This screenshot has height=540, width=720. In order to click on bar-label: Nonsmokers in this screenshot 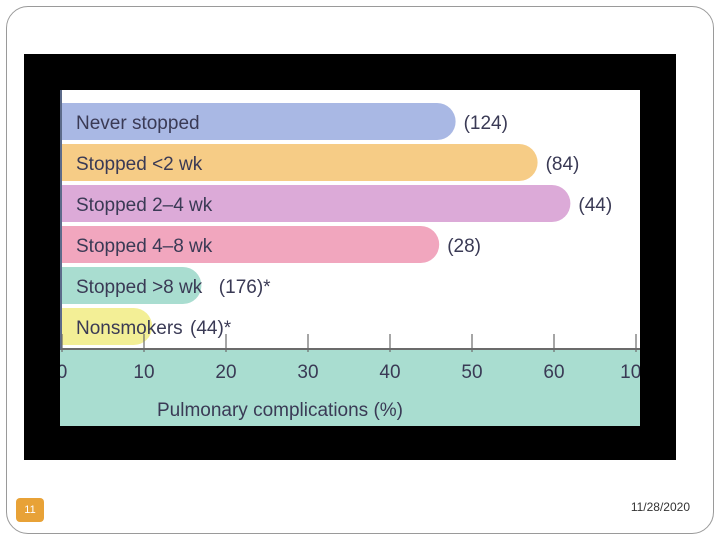, I will do `click(129, 328)`.